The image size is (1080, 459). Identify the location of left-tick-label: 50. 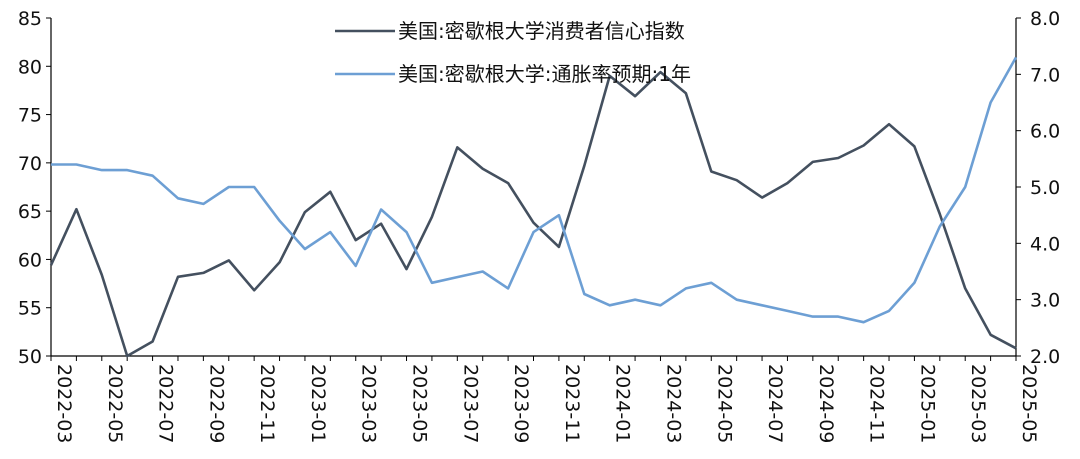
(30, 357).